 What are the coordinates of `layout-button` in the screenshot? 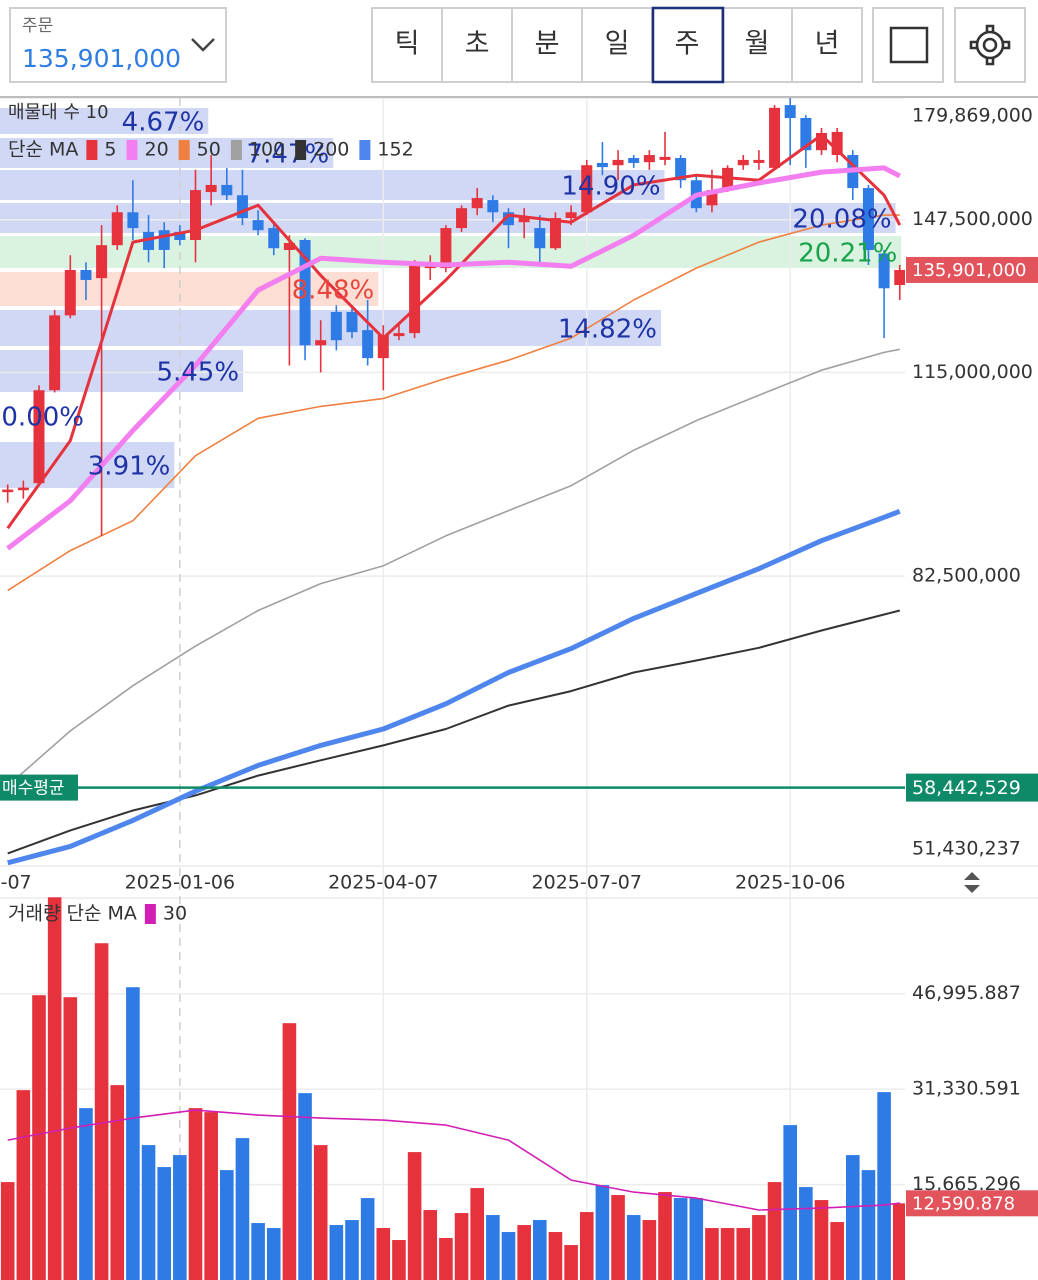 It's located at (908, 45).